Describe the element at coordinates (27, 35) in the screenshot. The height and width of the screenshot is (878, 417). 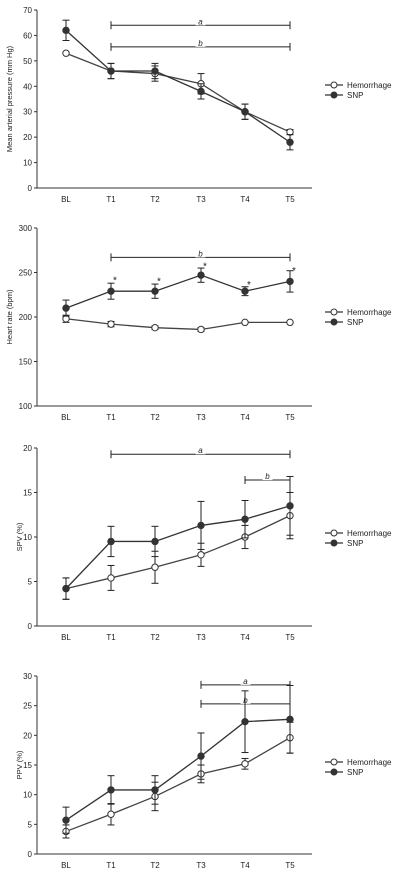
I see `y-tick-label: 60` at that location.